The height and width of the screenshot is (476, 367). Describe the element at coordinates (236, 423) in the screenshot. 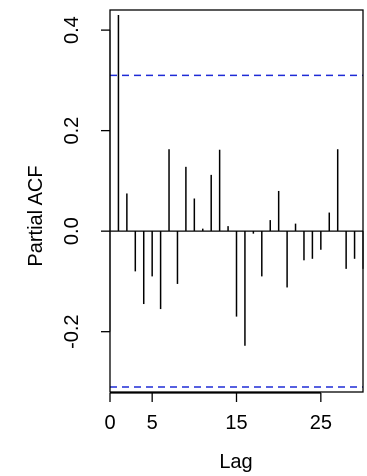

I see `x-tick-label: 15` at that location.